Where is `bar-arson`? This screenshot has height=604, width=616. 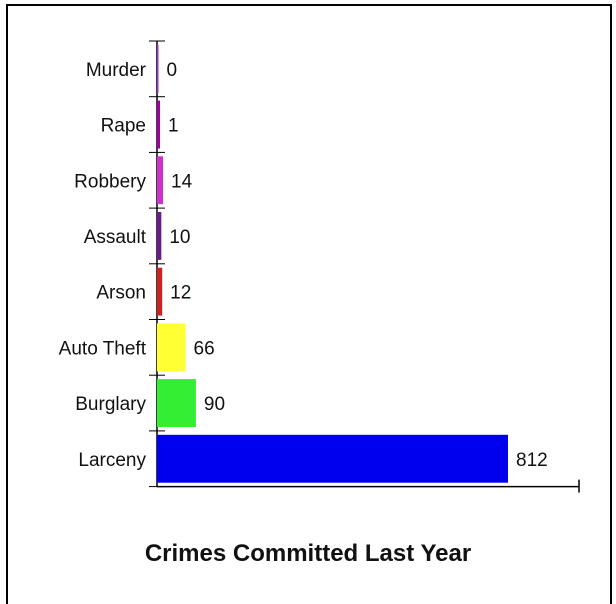
bar-arson is located at coordinates (160, 291).